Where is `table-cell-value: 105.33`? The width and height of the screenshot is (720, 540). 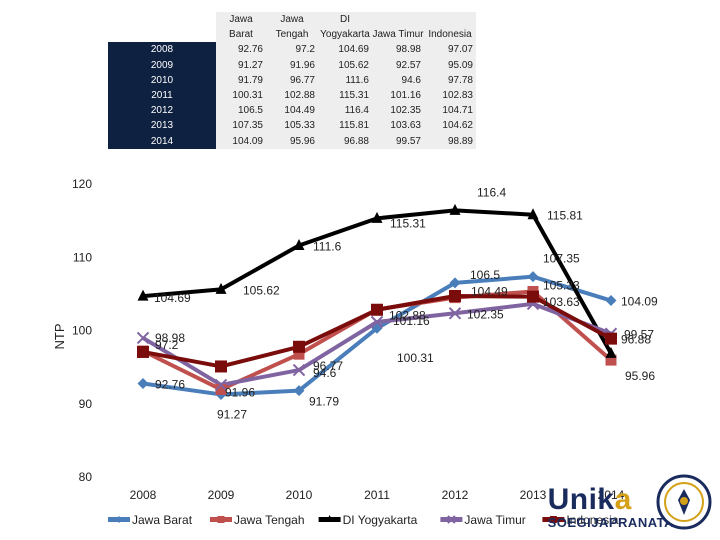 table-cell-value: 105.33 is located at coordinates (292, 126).